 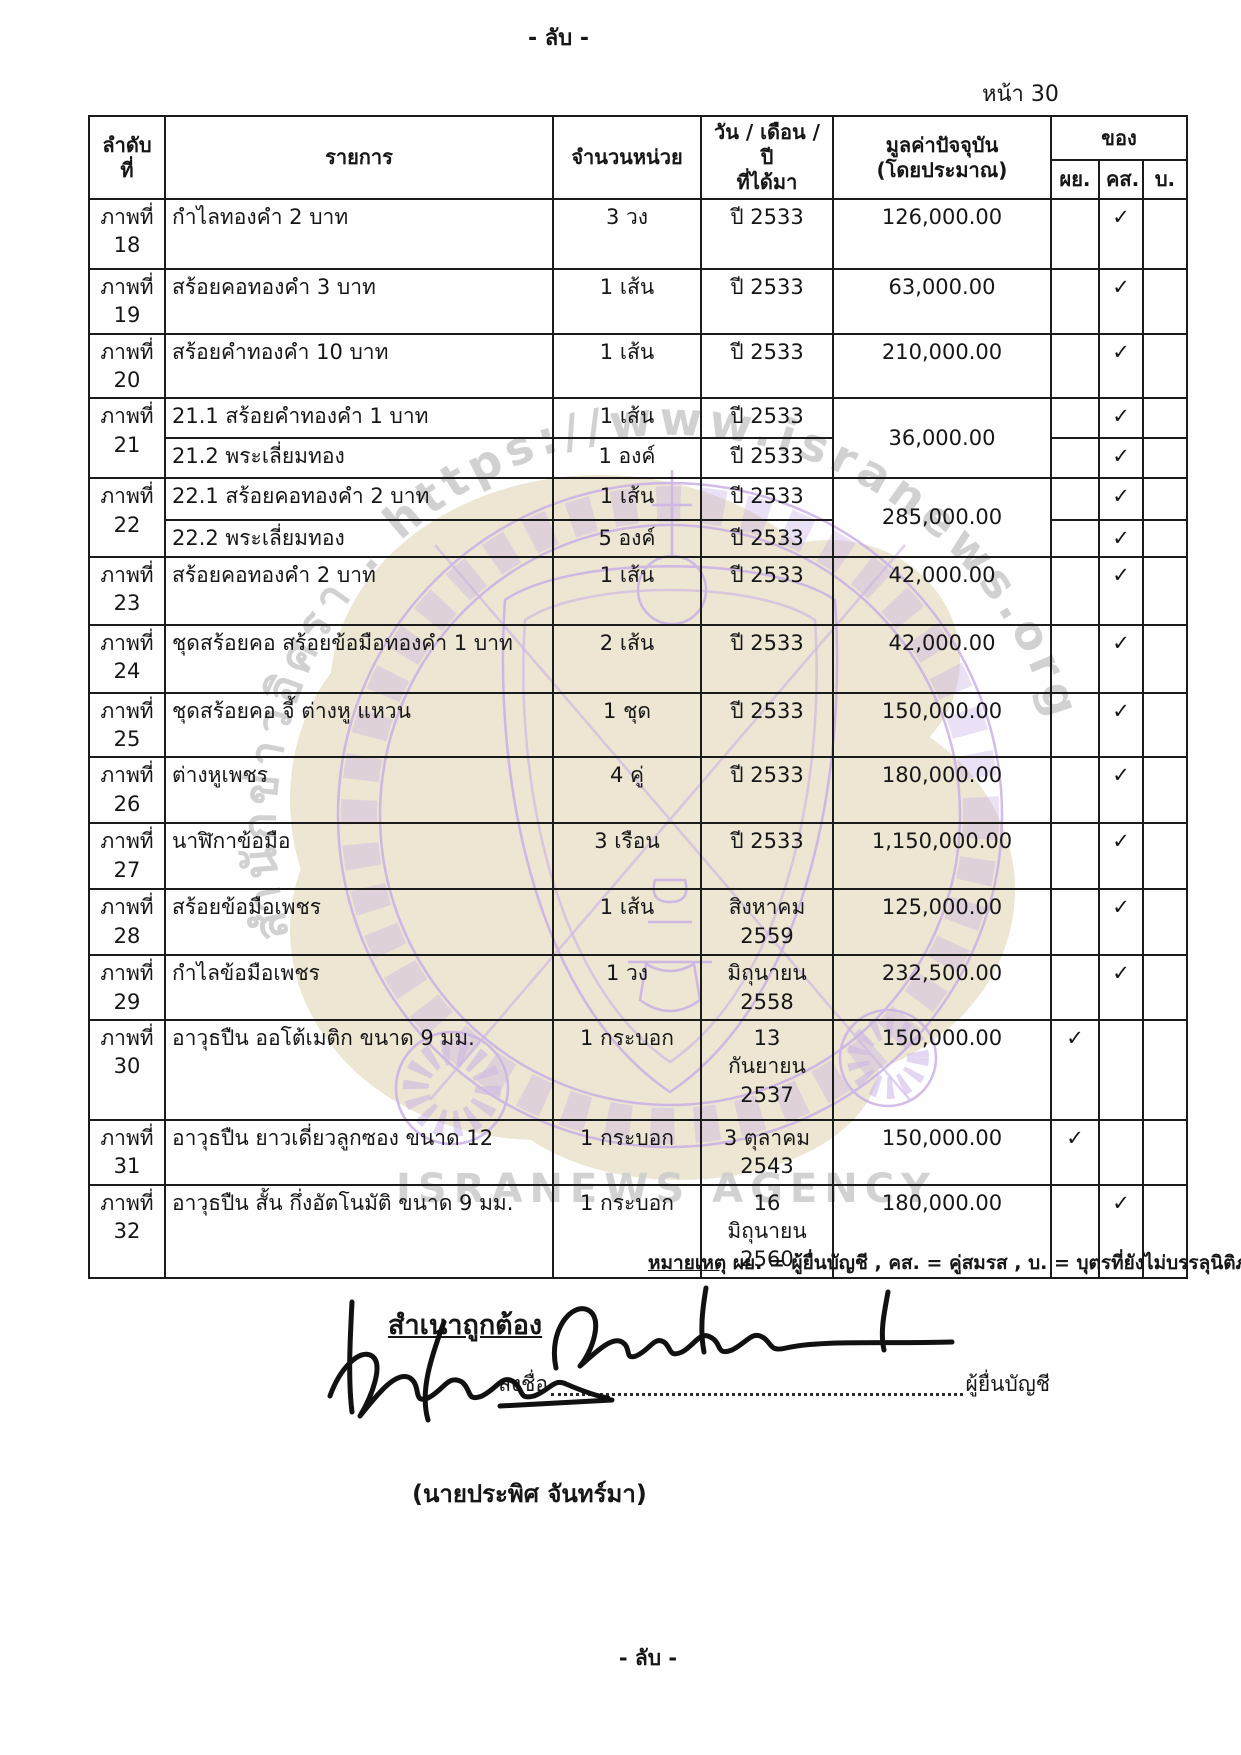 What do you see at coordinates (767, 1152) in the screenshot?
I see `cell-date: 3 ตุลาคม 2543` at bounding box center [767, 1152].